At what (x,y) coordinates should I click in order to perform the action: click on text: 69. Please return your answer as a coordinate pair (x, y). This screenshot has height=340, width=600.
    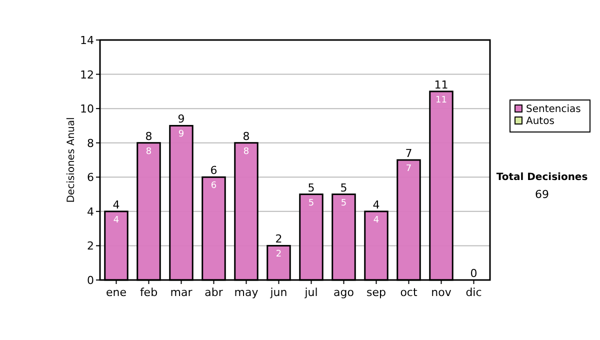
    Looking at the image, I should click on (542, 194).